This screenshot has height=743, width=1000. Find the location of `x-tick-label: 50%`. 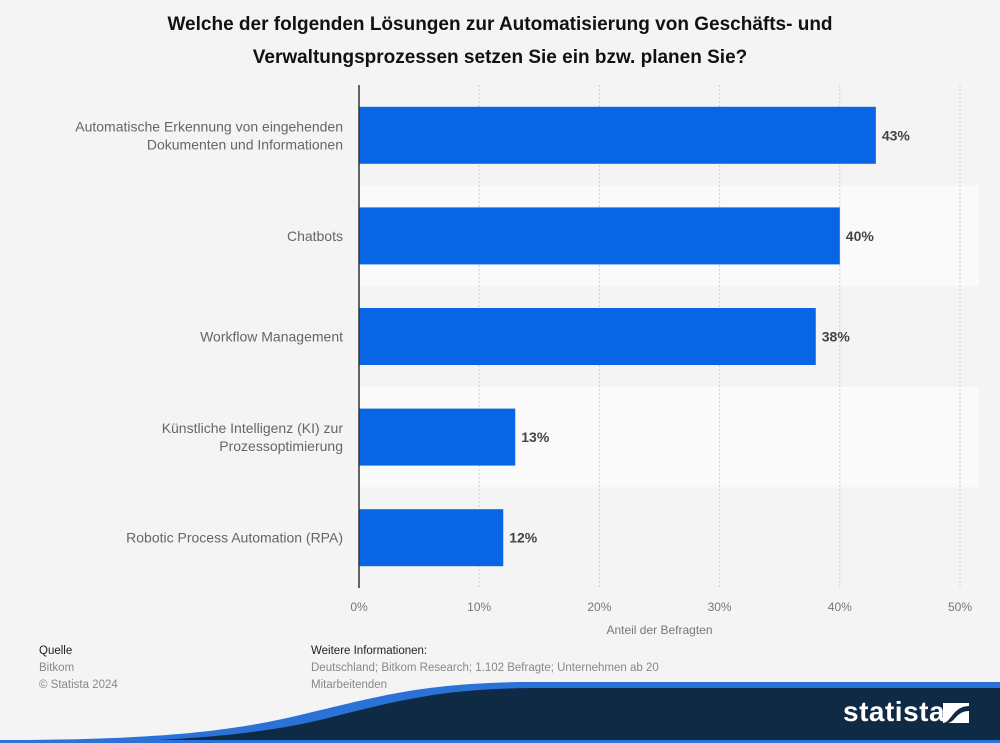

x-tick-label: 50% is located at coordinates (960, 607).